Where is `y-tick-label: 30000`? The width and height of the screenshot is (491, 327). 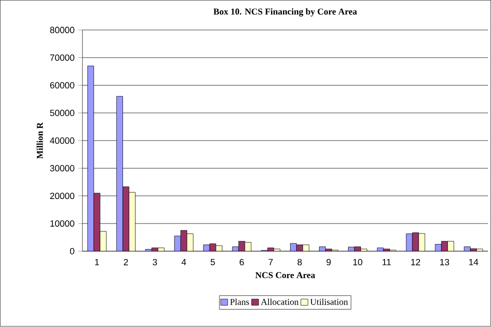
y-tick-label: 30000 is located at coordinates (62, 168).